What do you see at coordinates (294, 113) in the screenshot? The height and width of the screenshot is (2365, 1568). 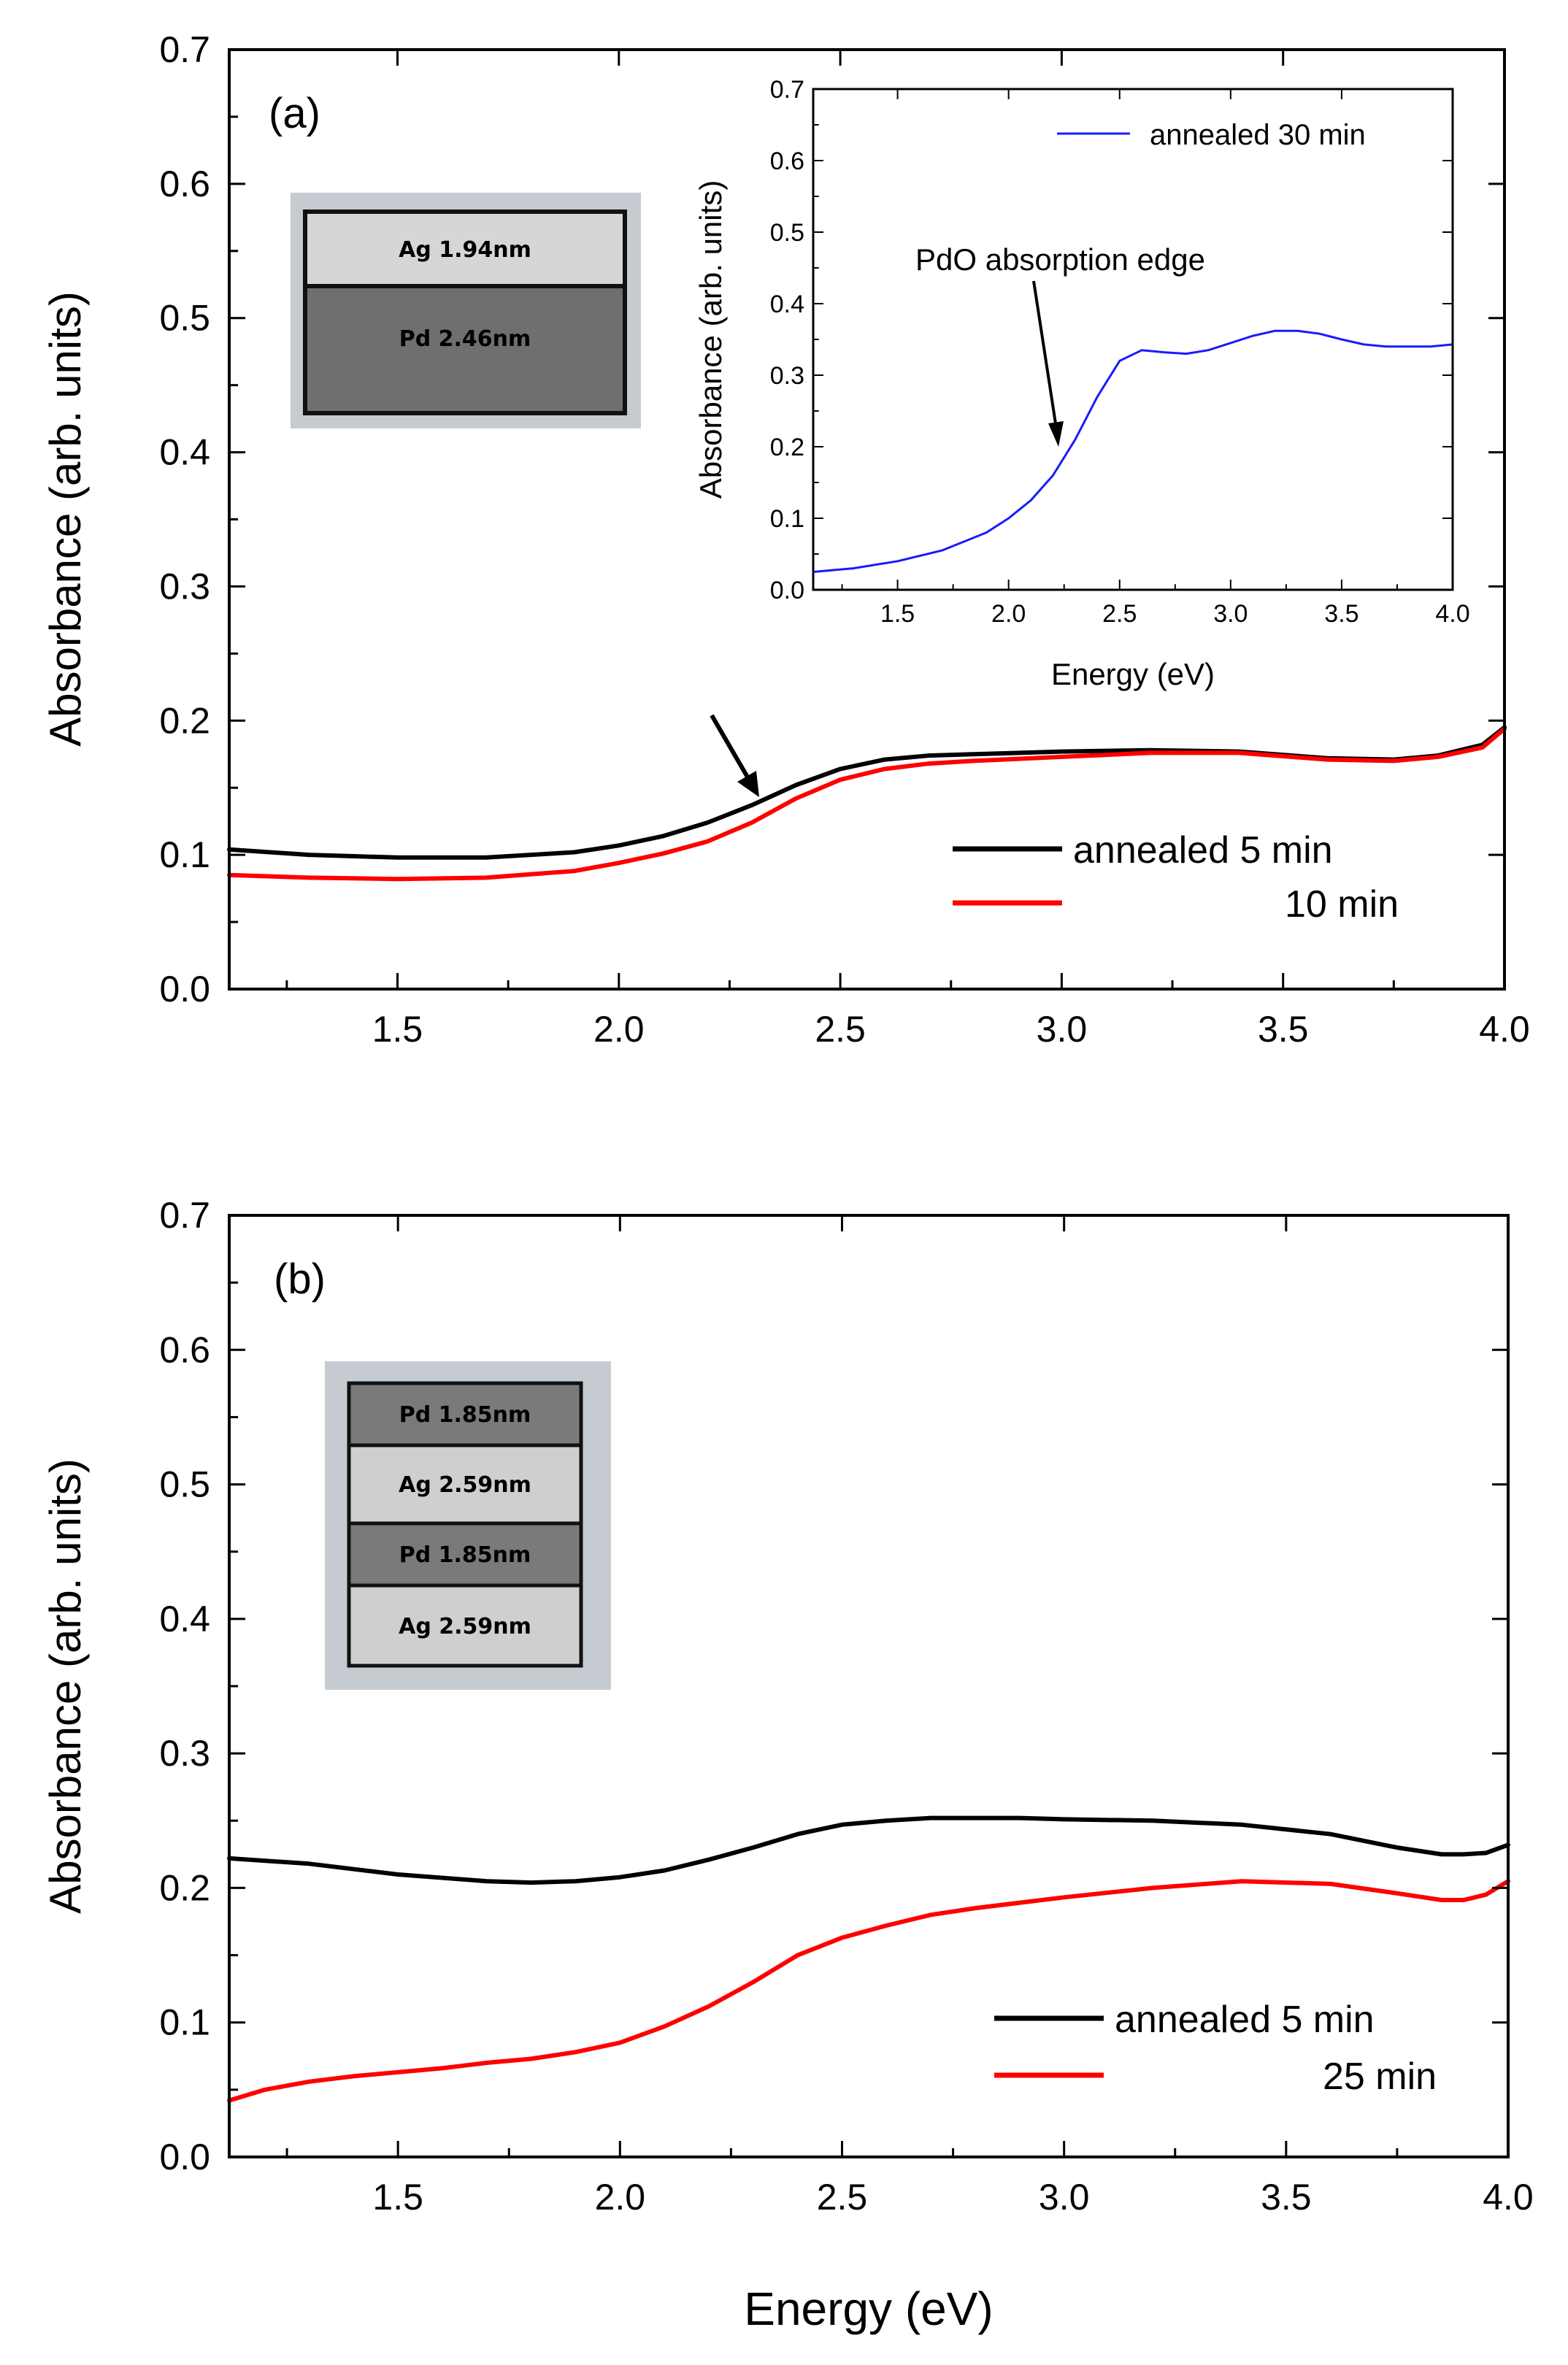 I see `panel-a-tag: (a)` at bounding box center [294, 113].